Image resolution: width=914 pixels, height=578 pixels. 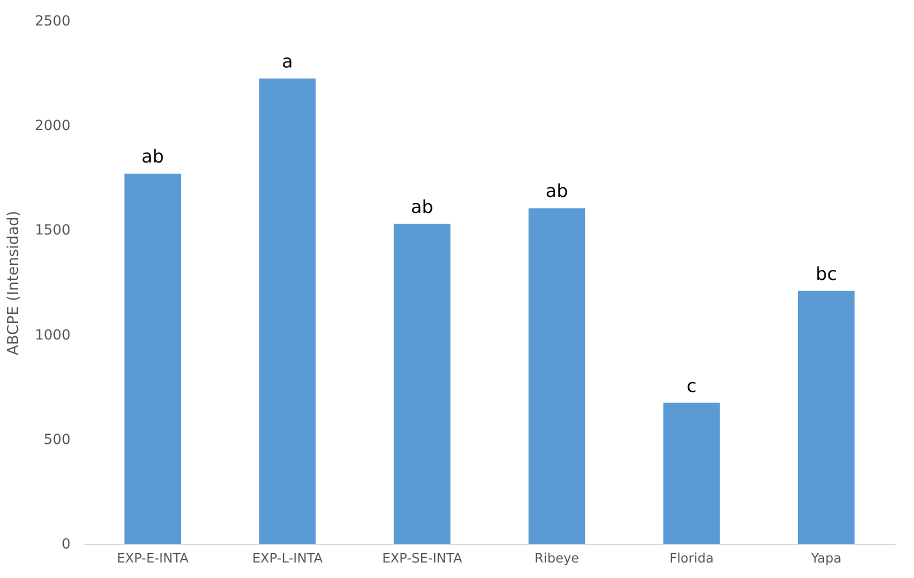 What do you see at coordinates (52, 126) in the screenshot?
I see `y-tick-label: 2000` at bounding box center [52, 126].